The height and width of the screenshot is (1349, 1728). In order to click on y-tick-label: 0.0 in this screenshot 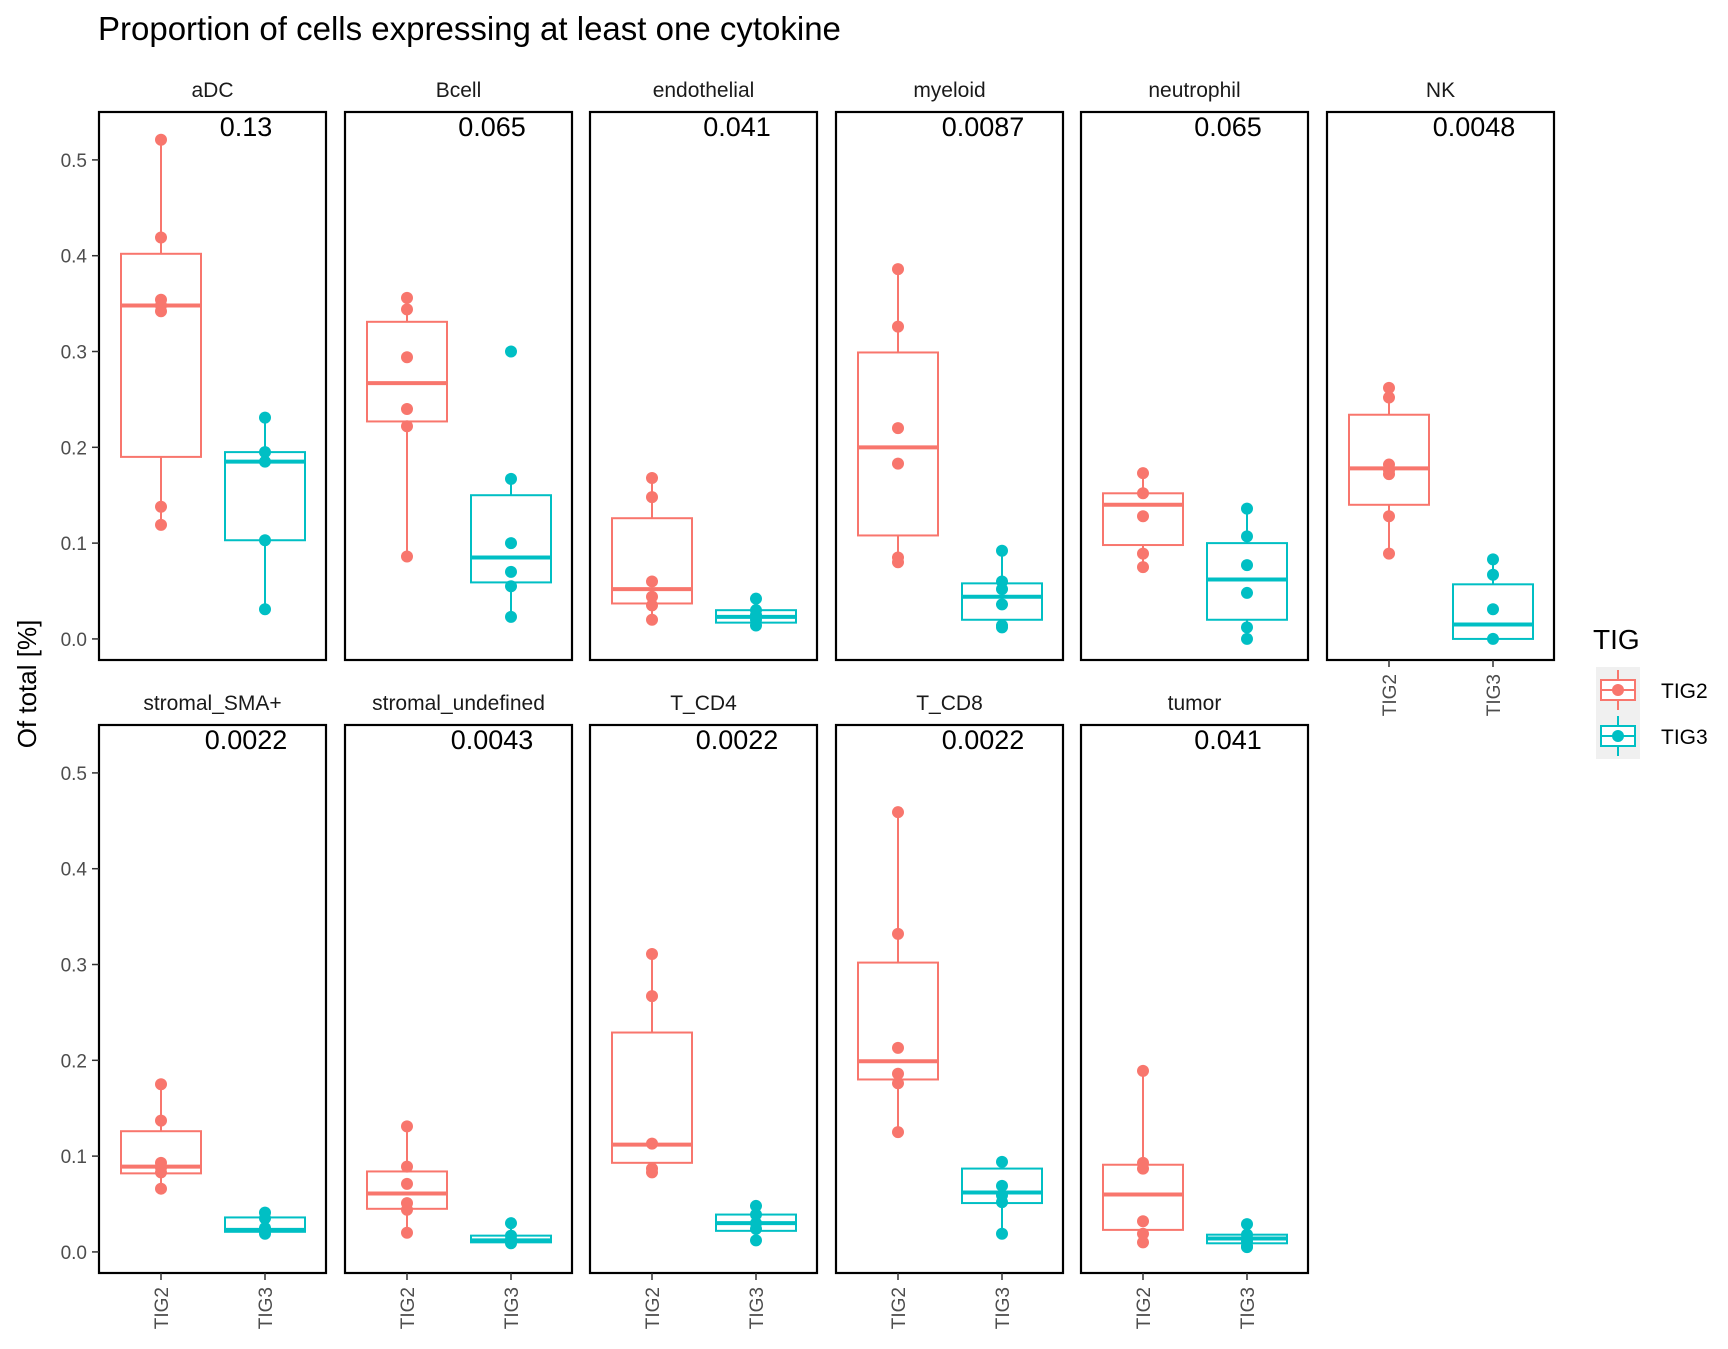, I will do `click(74, 1253)`.